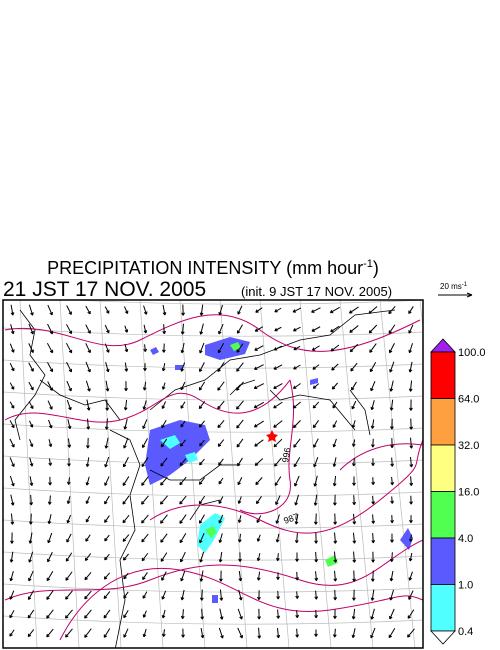 This screenshot has height=650, width=500. What do you see at coordinates (291, 518) in the screenshot?
I see `isobar-label: 987` at bounding box center [291, 518].